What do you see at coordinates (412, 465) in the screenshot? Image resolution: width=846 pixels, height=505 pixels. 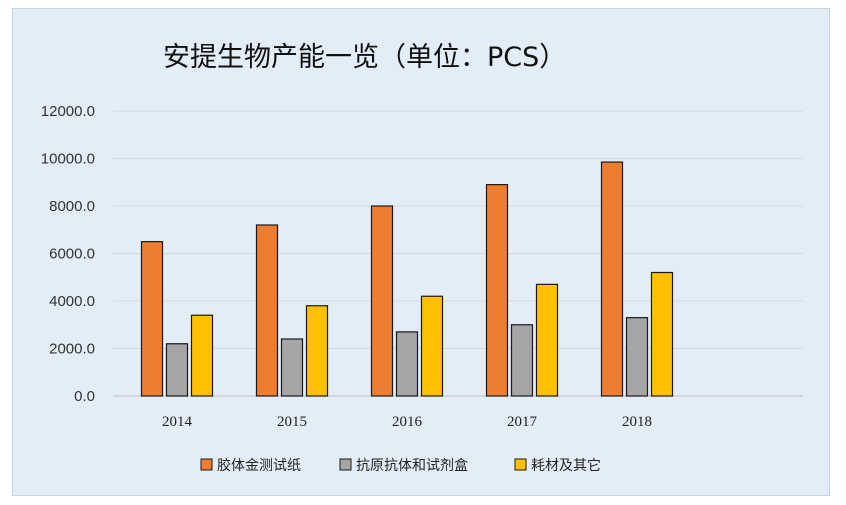 I see `legend-label: 抗原抗体和试剂盒` at bounding box center [412, 465].